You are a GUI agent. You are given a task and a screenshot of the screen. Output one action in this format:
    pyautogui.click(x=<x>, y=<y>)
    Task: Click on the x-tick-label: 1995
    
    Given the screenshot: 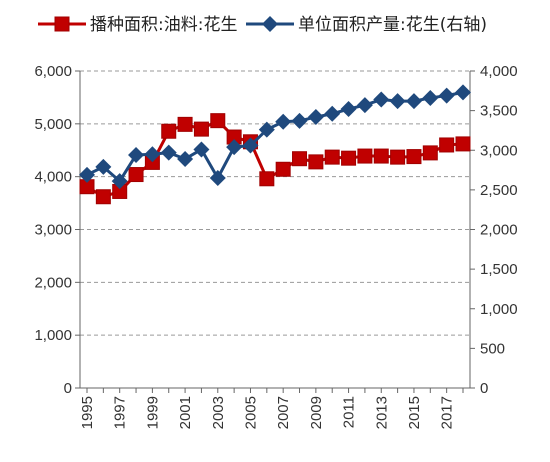 What is the action you would take?
    pyautogui.click(x=87, y=412)
    